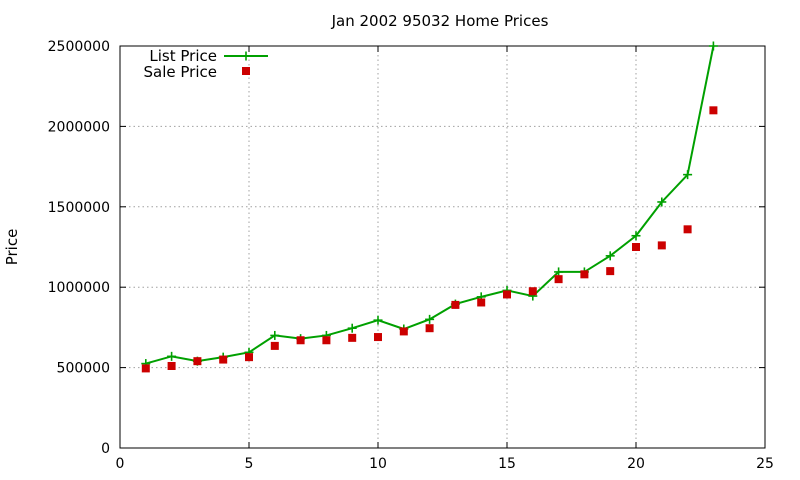 The width and height of the screenshot is (800, 480). What do you see at coordinates (105, 449) in the screenshot?
I see `y-tick-label: 0` at bounding box center [105, 449].